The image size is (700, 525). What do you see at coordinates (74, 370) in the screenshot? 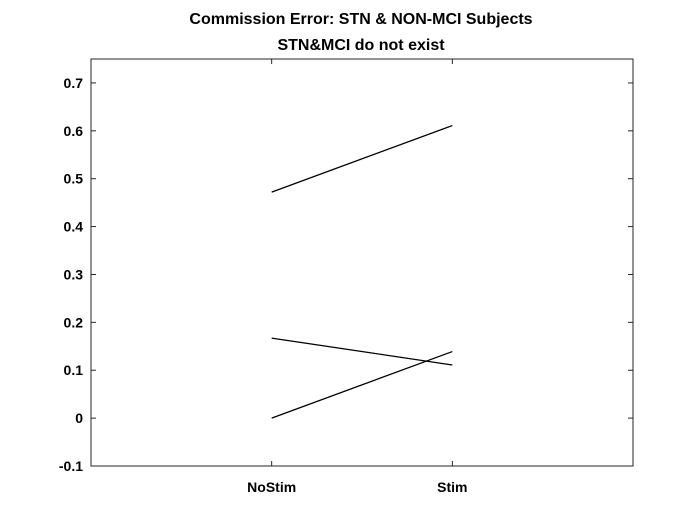
I see `y-tick-label: 0.1` at bounding box center [74, 370].